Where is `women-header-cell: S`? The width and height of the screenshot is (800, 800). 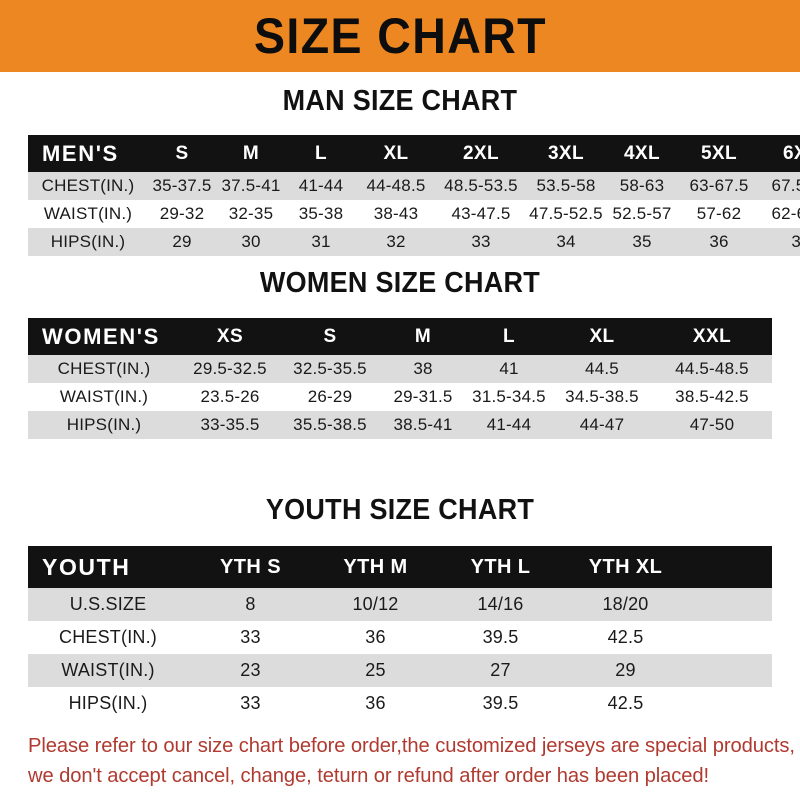
women-header-cell: S is located at coordinates (330, 336).